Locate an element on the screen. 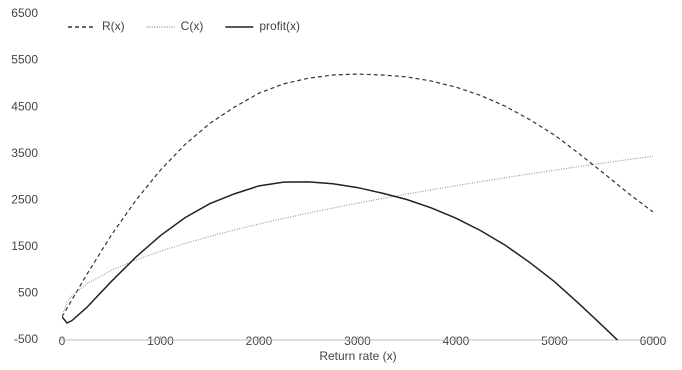  y-tick-label: 3500 is located at coordinates (24, 153).